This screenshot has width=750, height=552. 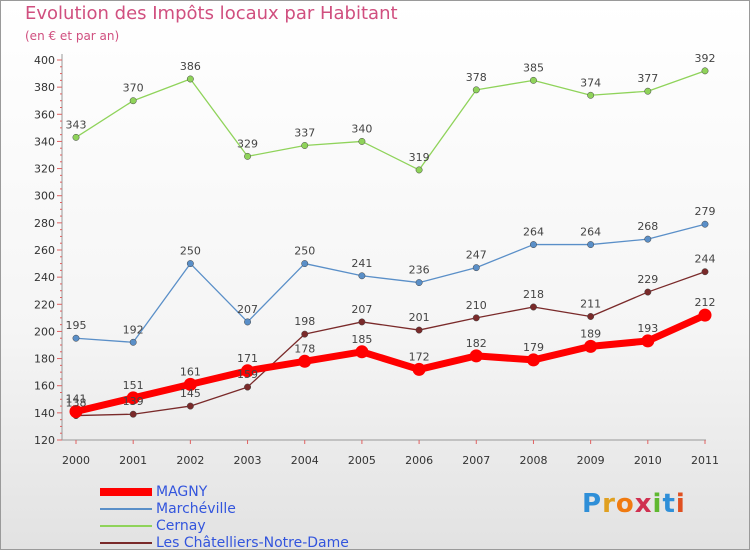 I want to click on x-tick-label: 2008, so click(x=533, y=460).